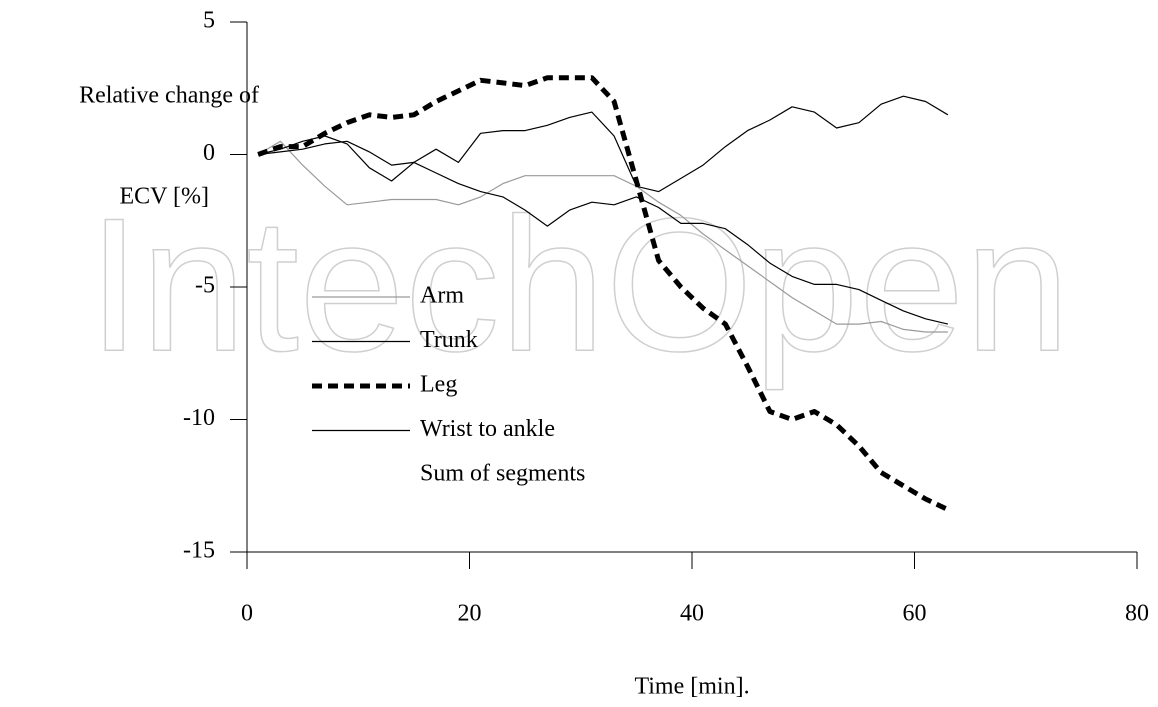 Image resolution: width=1158 pixels, height=707 pixels. What do you see at coordinates (209, 153) in the screenshot?
I see `y-tick-label: 0` at bounding box center [209, 153].